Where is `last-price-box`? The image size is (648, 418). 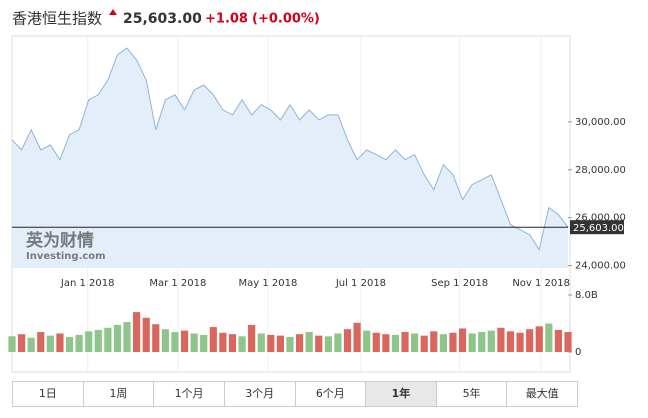
last-price-box is located at coordinates (597, 227).